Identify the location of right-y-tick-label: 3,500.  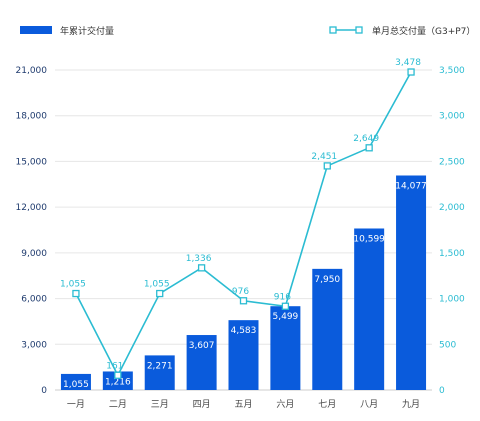
(452, 71).